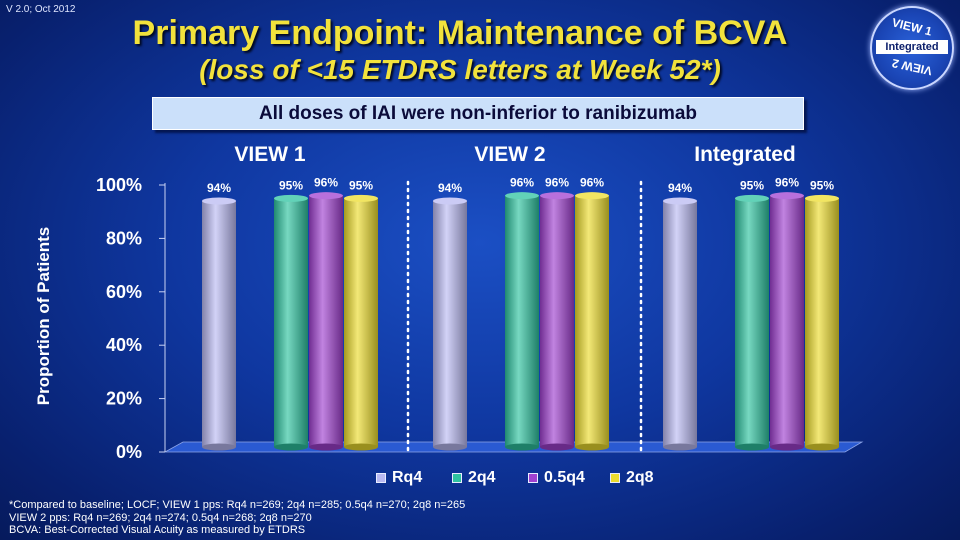  Describe the element at coordinates (129, 452) in the screenshot. I see `y-tick-label: 0%` at that location.